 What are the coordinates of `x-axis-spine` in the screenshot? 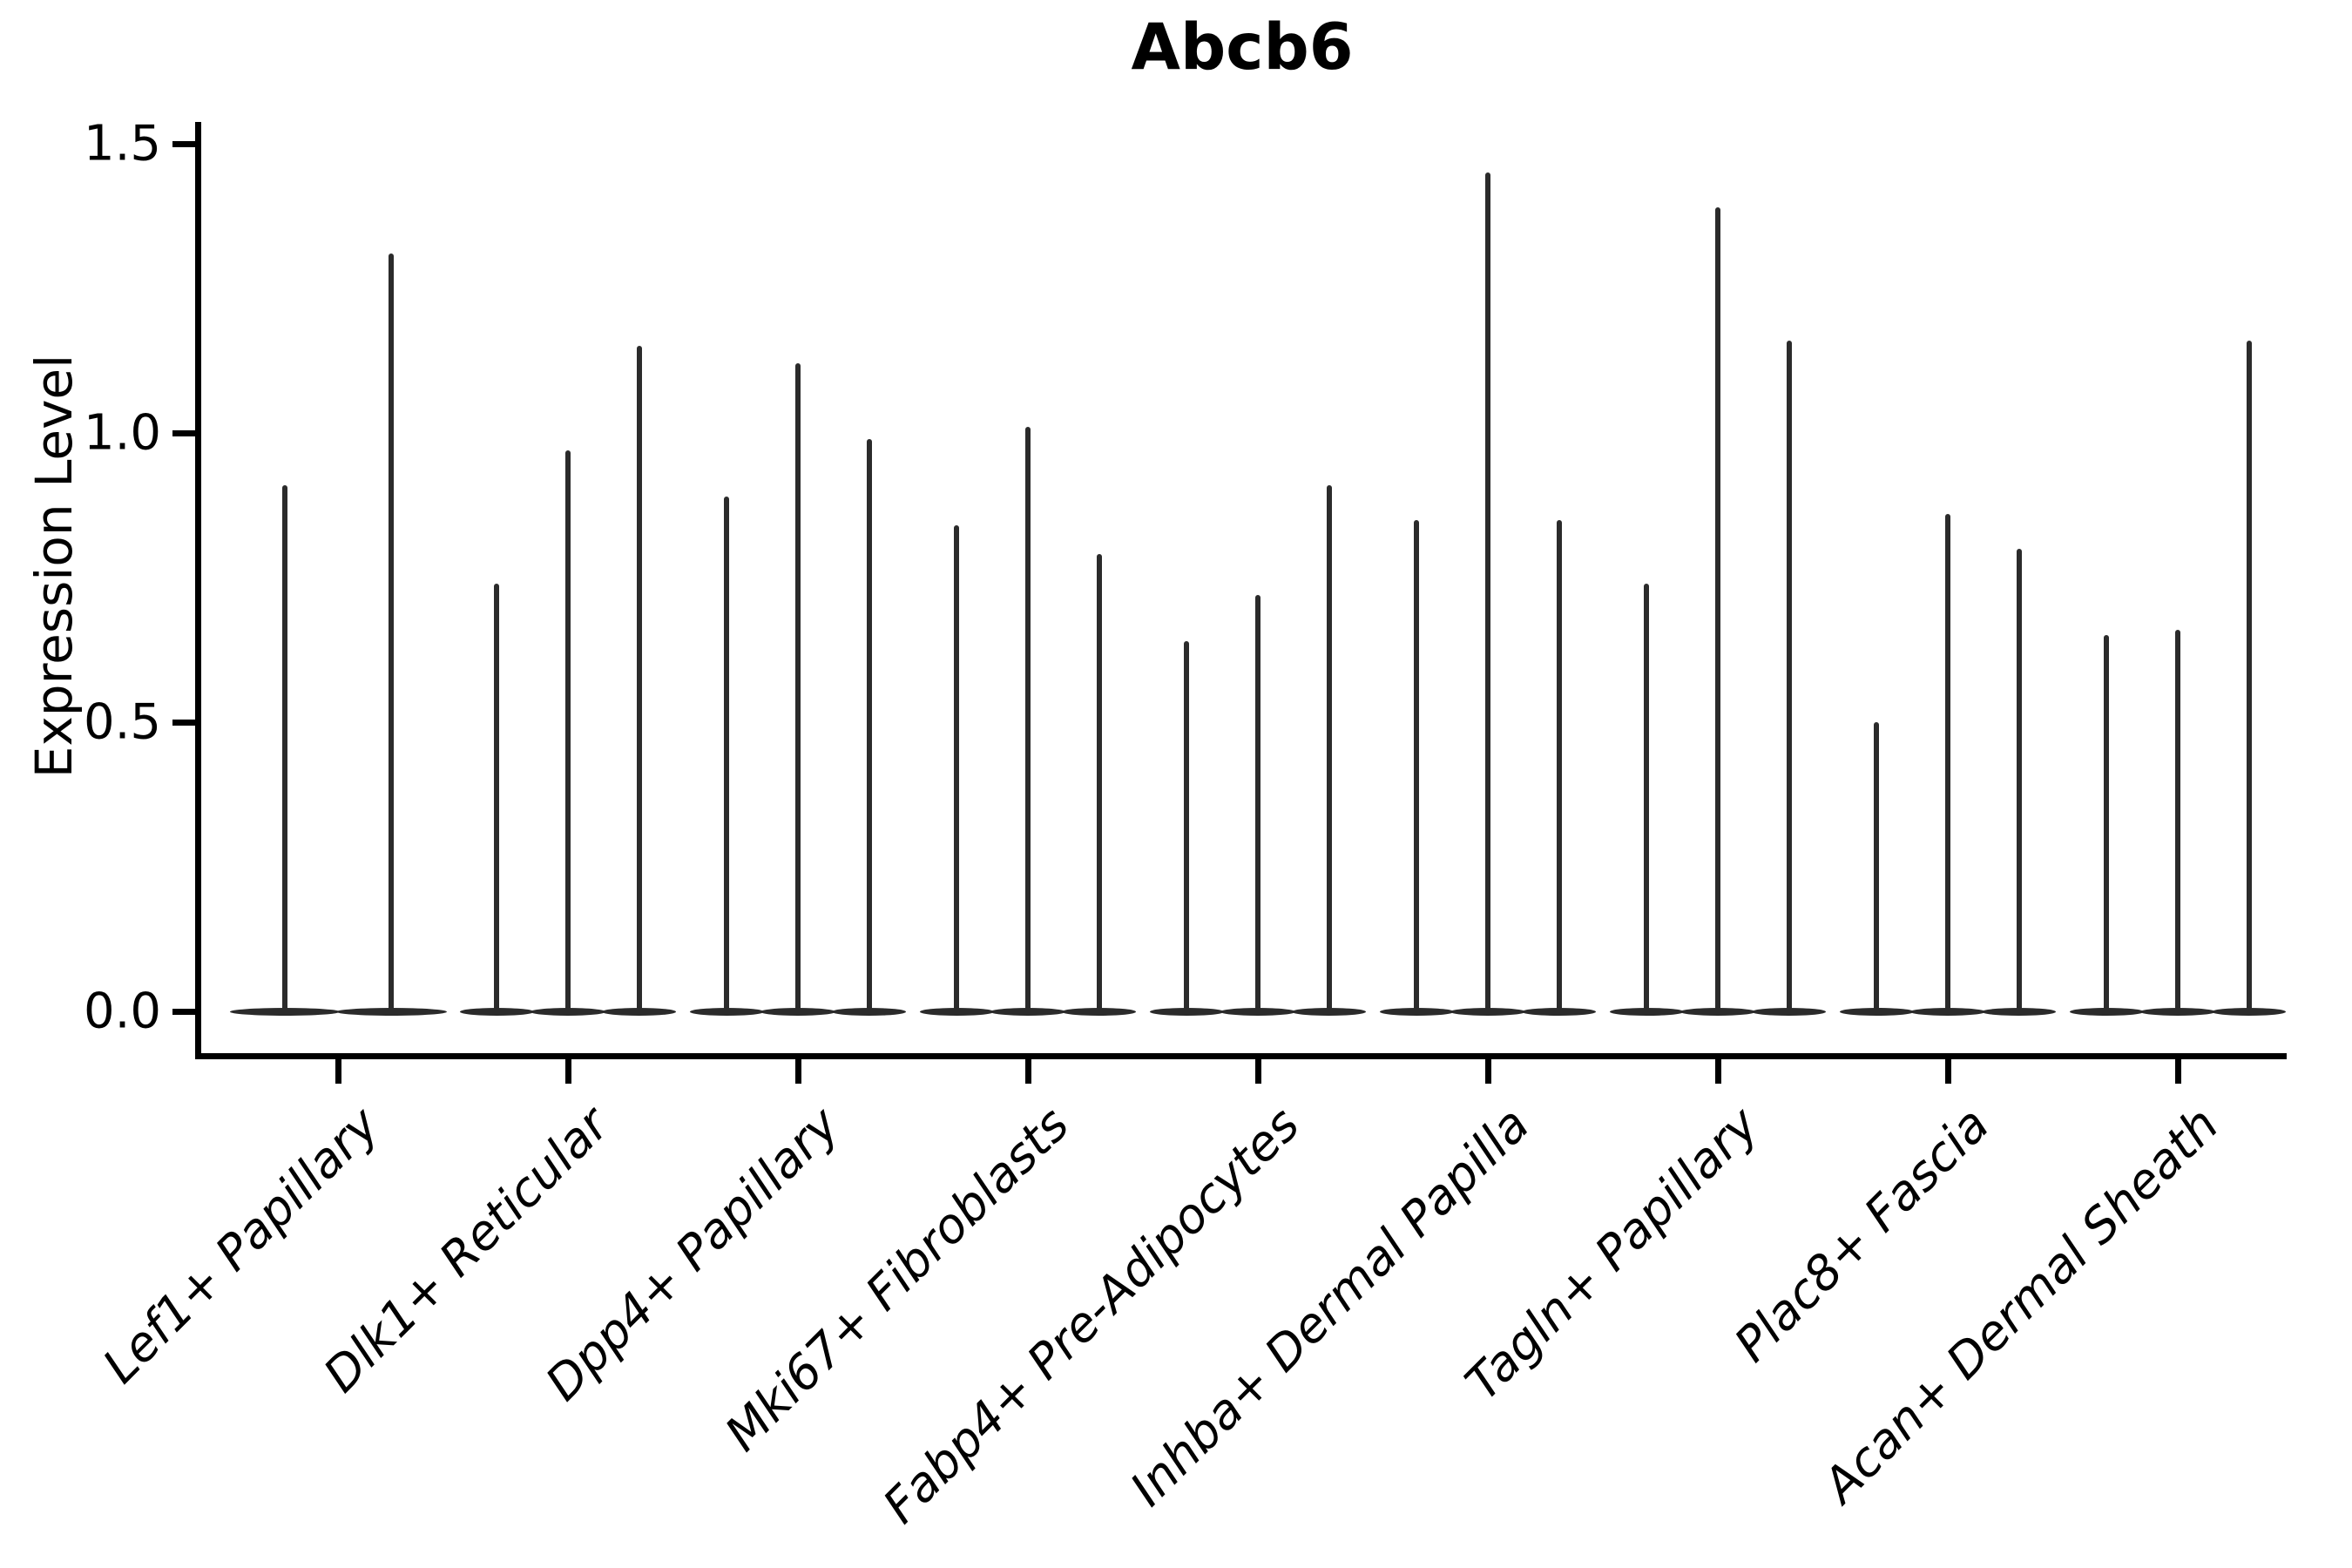 It's located at (1241, 1055).